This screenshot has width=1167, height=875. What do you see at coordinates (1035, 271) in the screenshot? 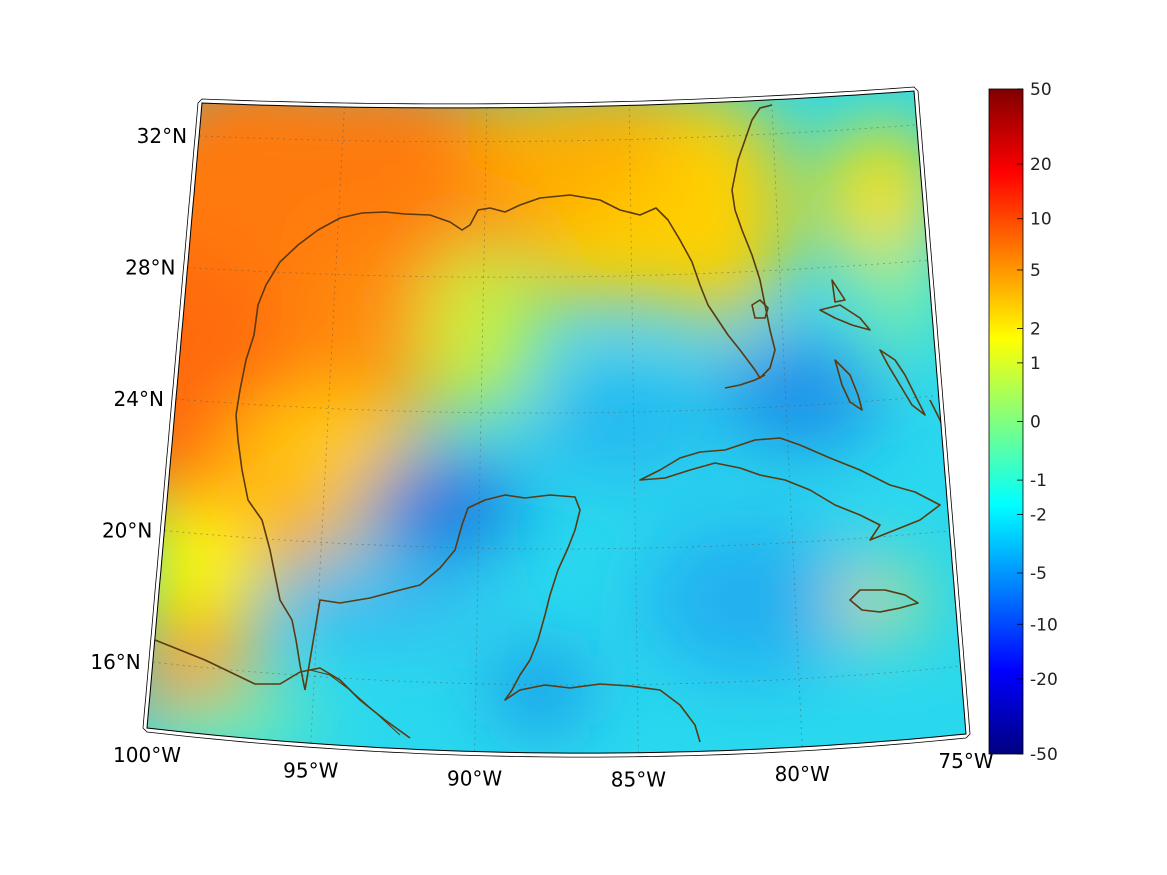
I see `colorbar-tick-label: 5` at bounding box center [1035, 271].